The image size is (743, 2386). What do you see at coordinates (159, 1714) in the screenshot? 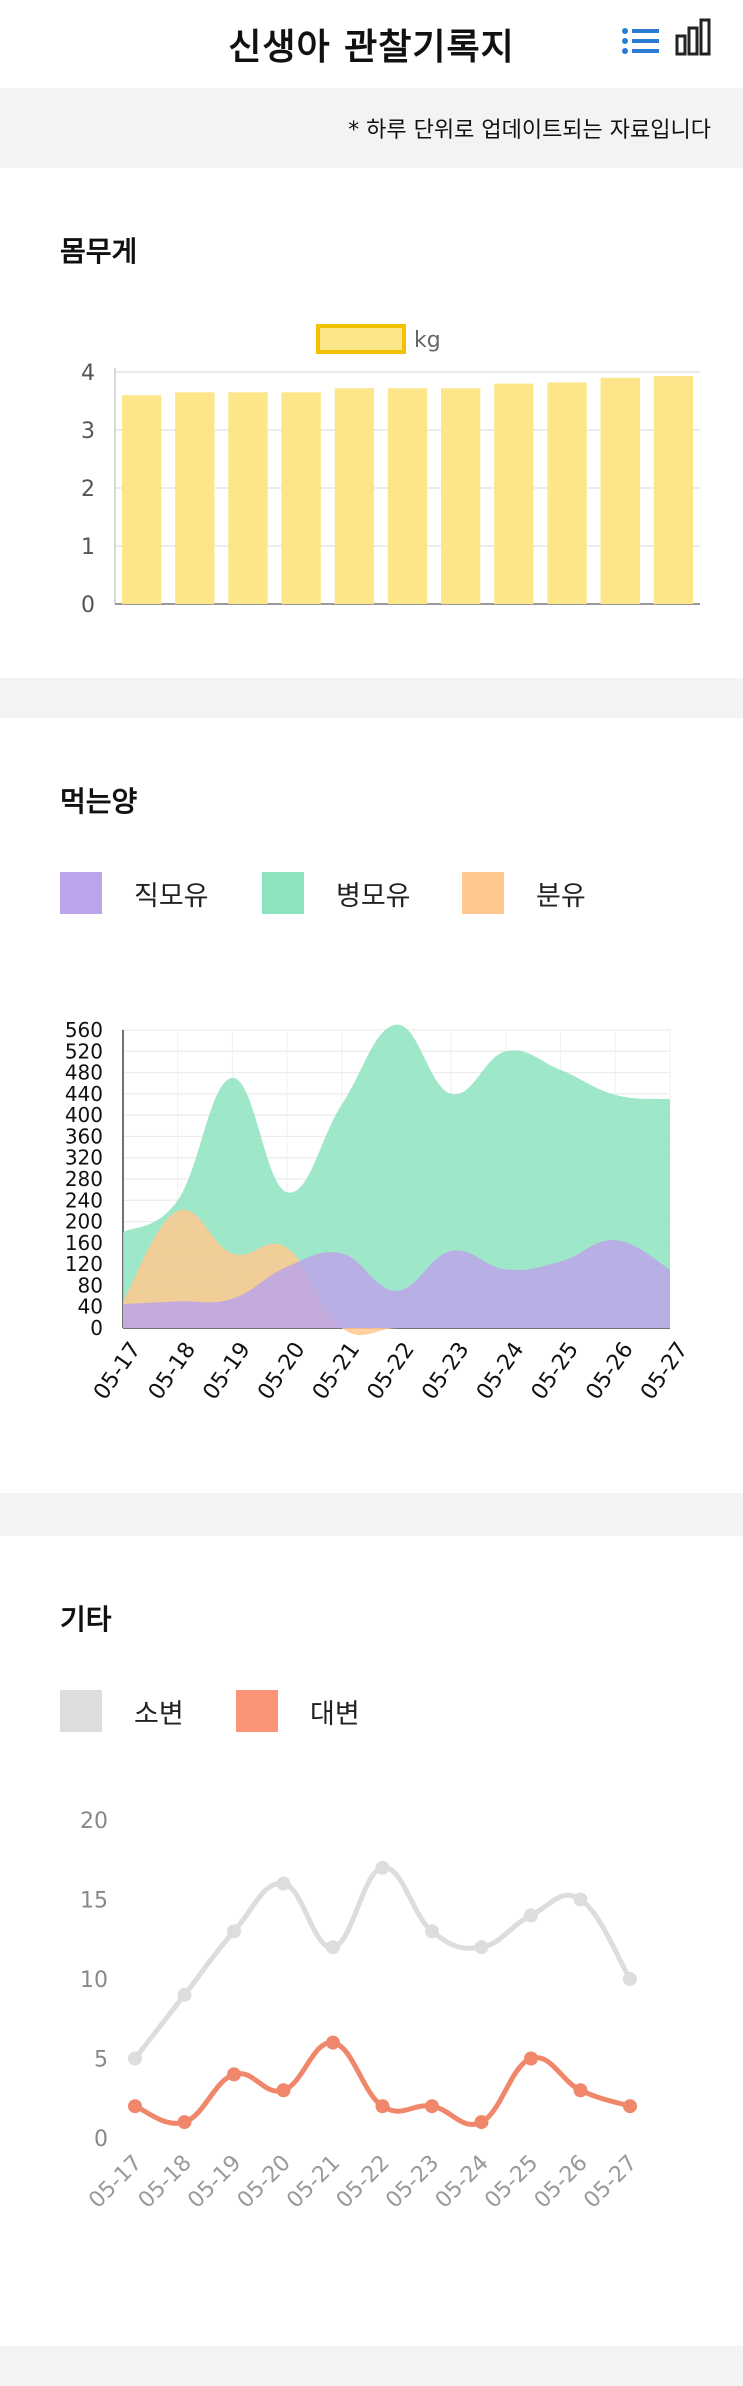
I see `legend-label: 소변` at bounding box center [159, 1714].